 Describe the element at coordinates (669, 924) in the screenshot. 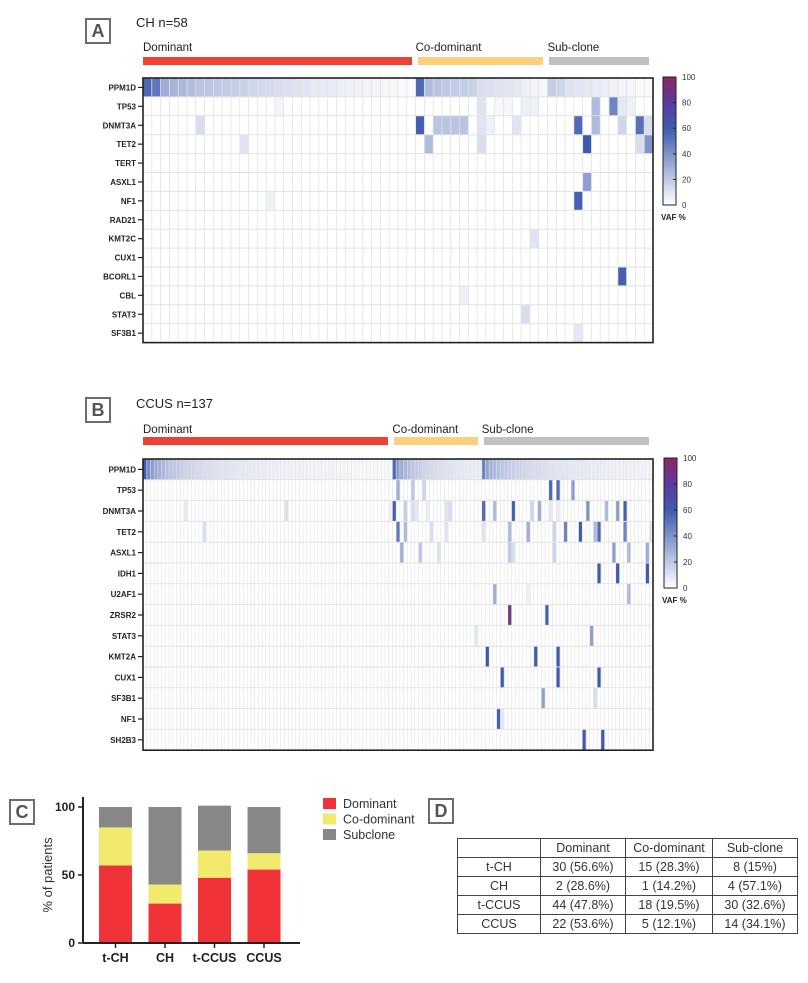

I see `table-cell: 5 (12.1%)` at that location.